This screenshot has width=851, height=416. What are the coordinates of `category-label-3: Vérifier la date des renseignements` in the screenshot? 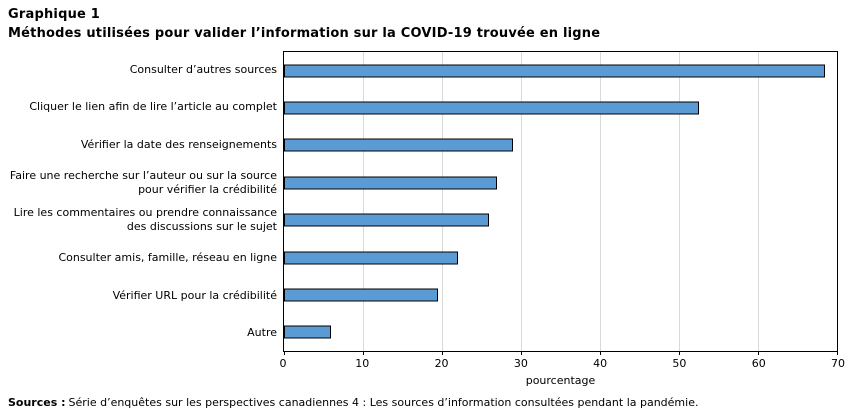 It's located at (178, 145).